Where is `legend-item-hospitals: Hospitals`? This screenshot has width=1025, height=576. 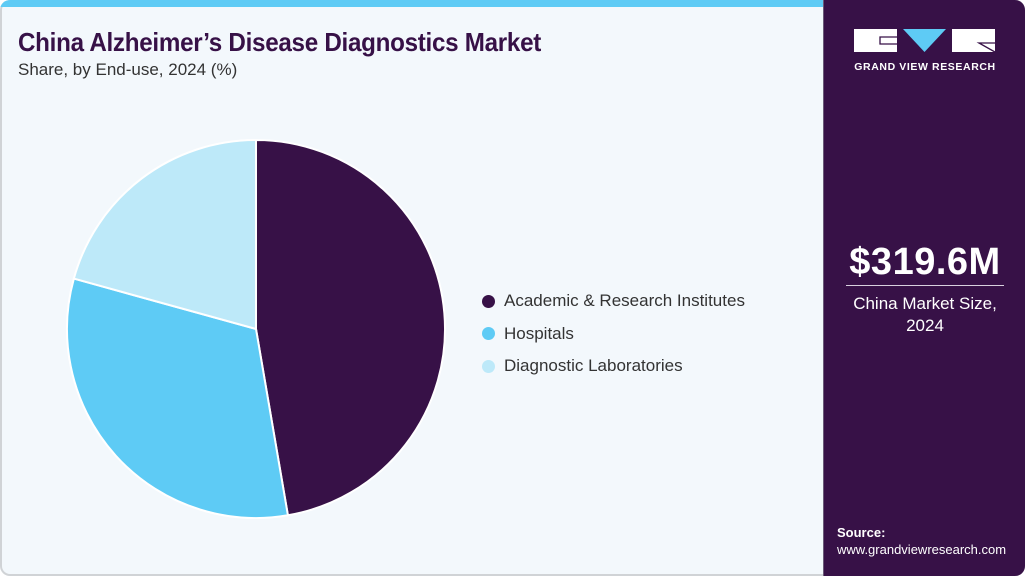
legend-item-hospitals: Hospitals is located at coordinates (613, 334).